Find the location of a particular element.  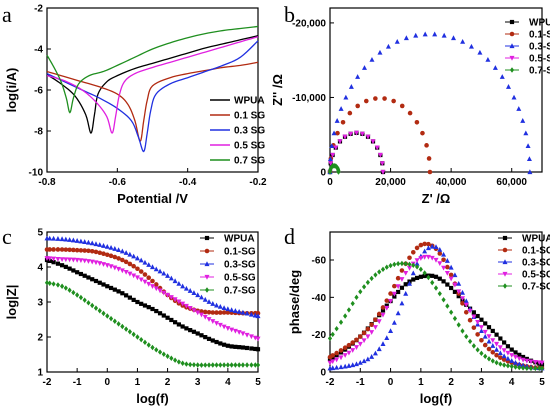

y-tick-label: 2 is located at coordinates (40, 338).